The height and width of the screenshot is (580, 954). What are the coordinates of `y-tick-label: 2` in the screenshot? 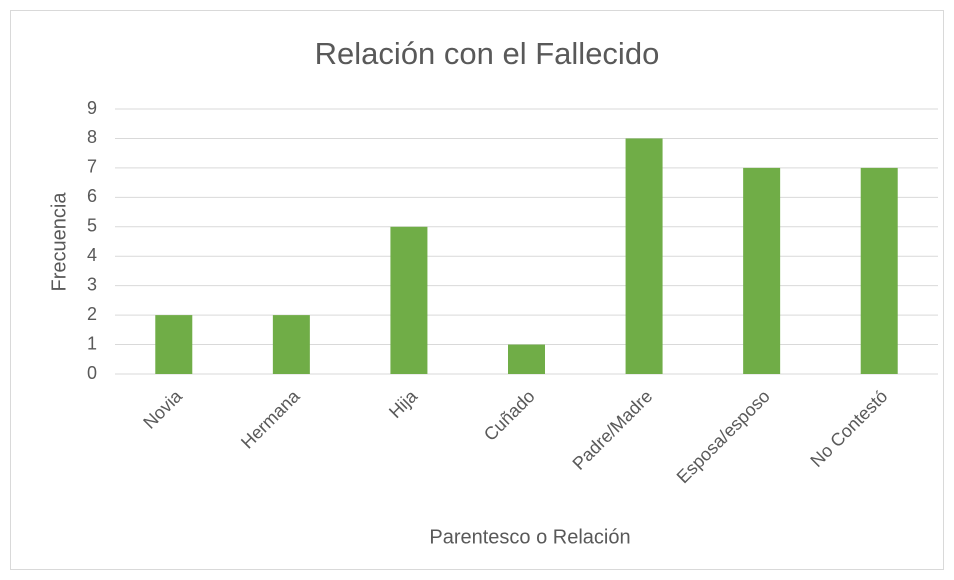 It's located at (92, 314).